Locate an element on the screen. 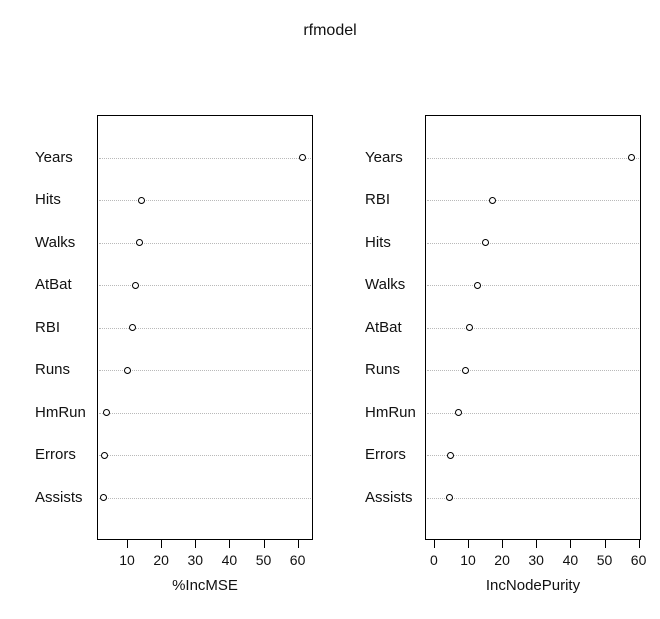 The height and width of the screenshot is (619, 660). x-tick-label: 0 is located at coordinates (433, 560).